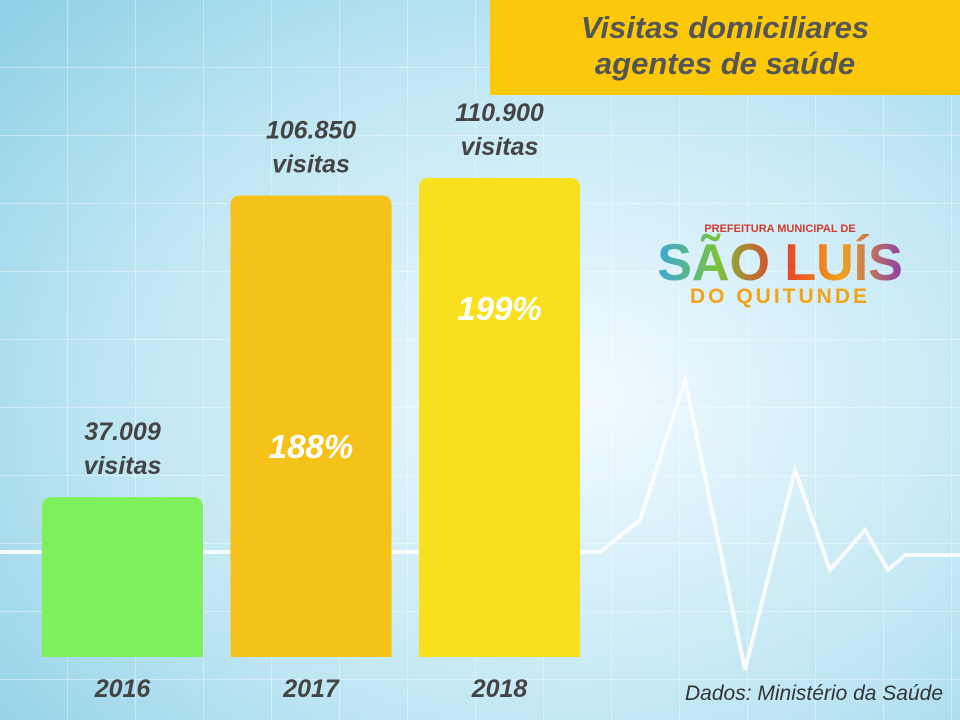 Image resolution: width=960 pixels, height=720 pixels. Describe the element at coordinates (779, 229) in the screenshot. I see `logo-top: PREFEITURA MUNICIPAL DE` at that location.